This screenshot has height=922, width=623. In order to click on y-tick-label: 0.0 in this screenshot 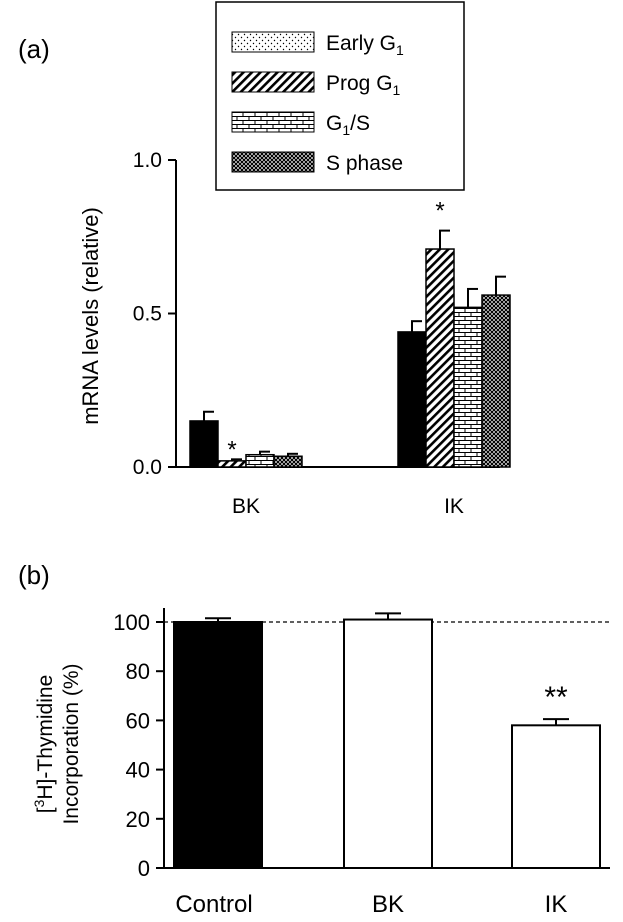, I will do `click(147, 467)`.